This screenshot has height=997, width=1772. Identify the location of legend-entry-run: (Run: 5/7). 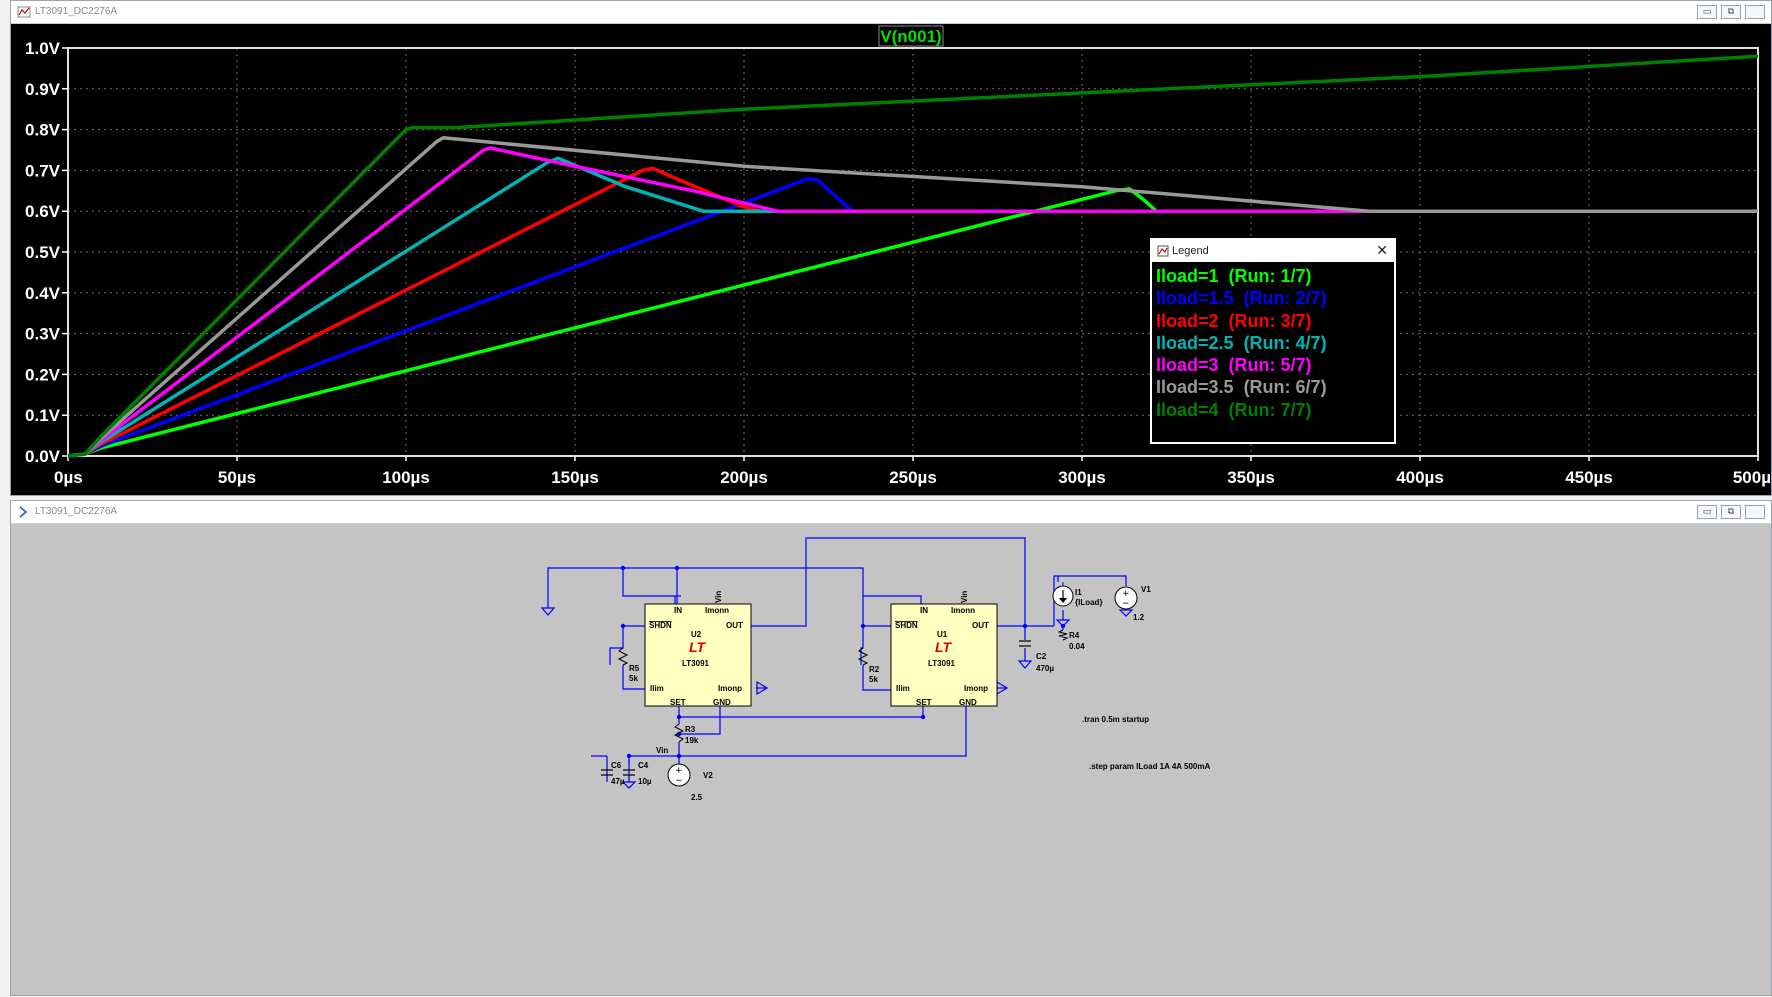
(1270, 365).